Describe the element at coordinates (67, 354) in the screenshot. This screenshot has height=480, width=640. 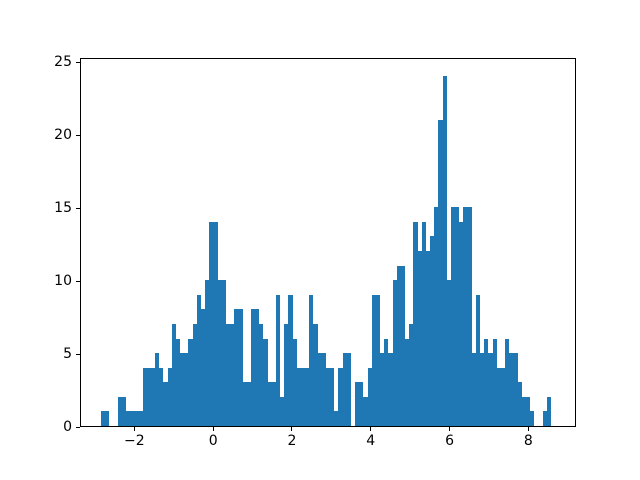
I see `y-axis-tick-label: 5` at that location.